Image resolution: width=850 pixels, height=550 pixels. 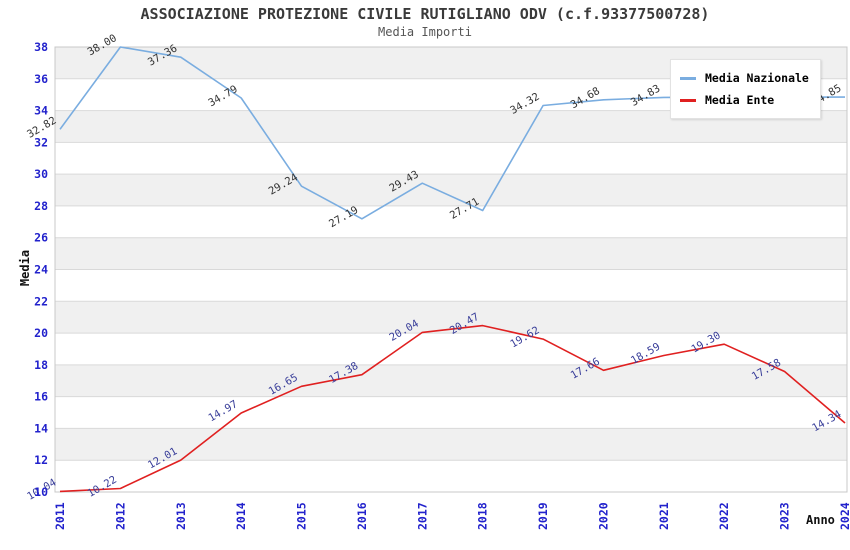 I want to click on y-axis-title: Media, so click(x=25, y=268).